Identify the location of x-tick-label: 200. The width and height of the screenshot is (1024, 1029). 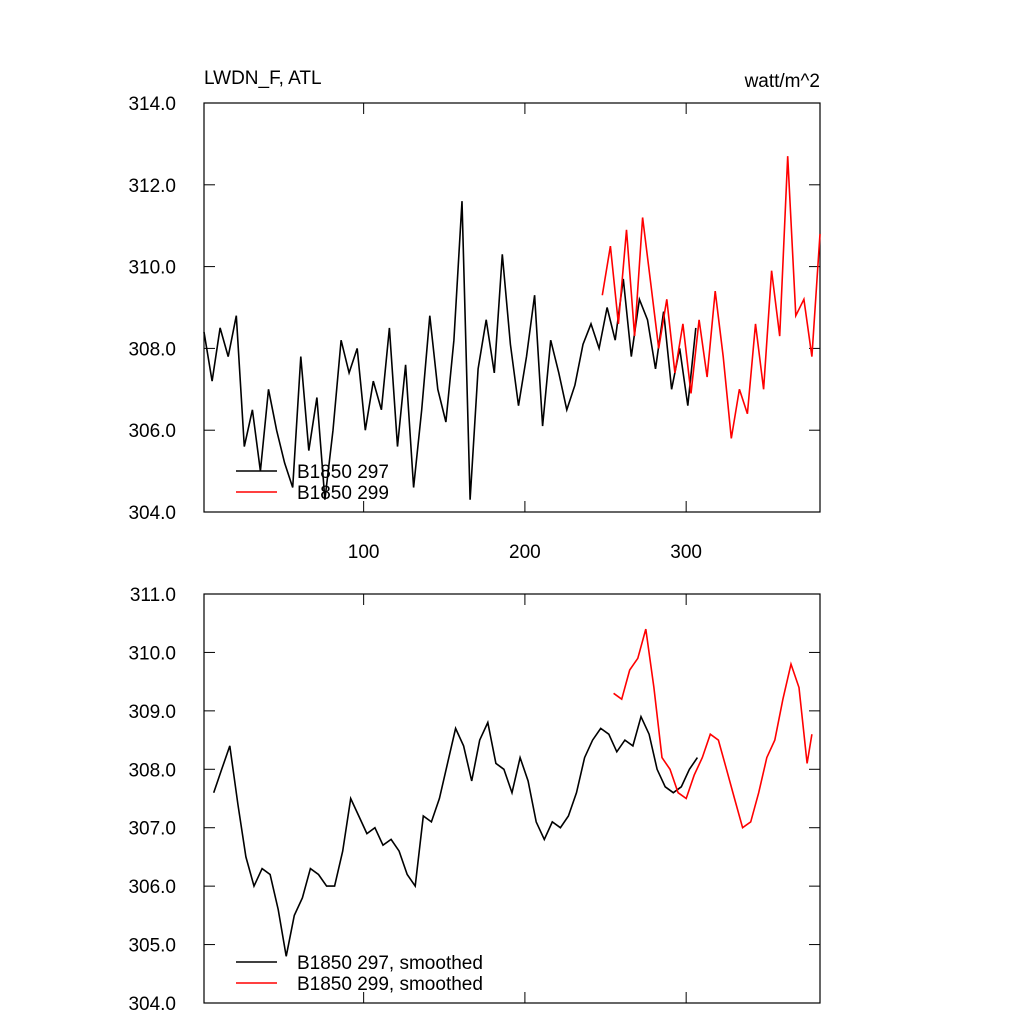
(525, 552).